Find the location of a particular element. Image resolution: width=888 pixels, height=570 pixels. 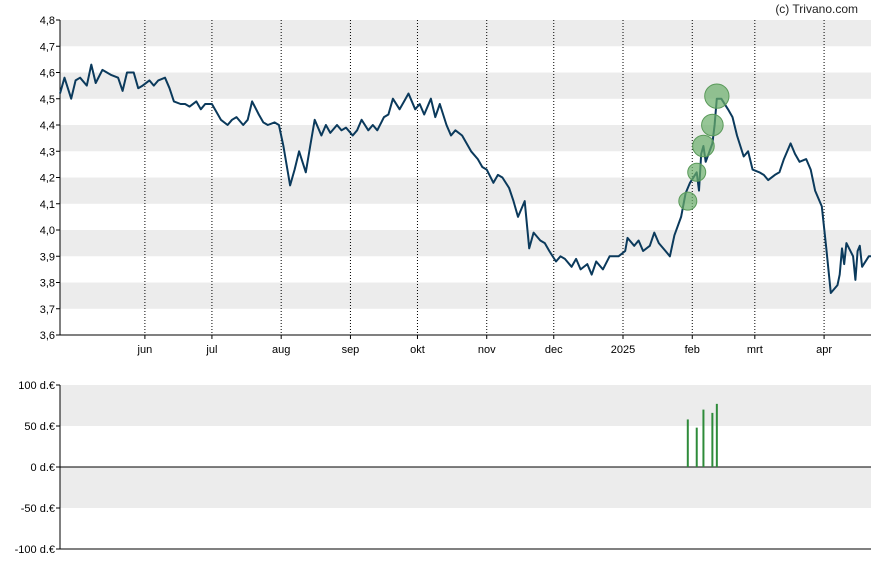

y-tick-label: -50 d.€ is located at coordinates (38, 509).